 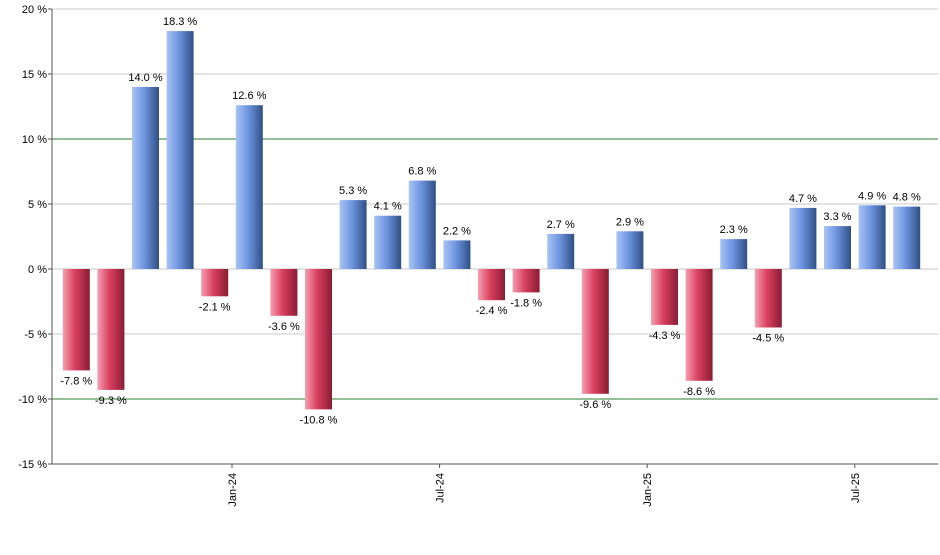 I want to click on data-label: 2.2 %, so click(x=457, y=231).